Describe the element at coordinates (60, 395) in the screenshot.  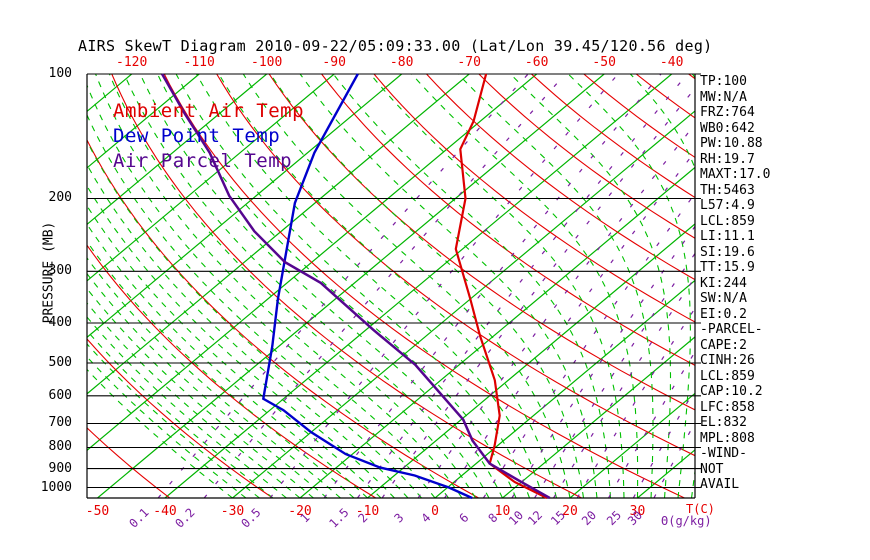
I see `pressure-tick-label: 600` at that location.